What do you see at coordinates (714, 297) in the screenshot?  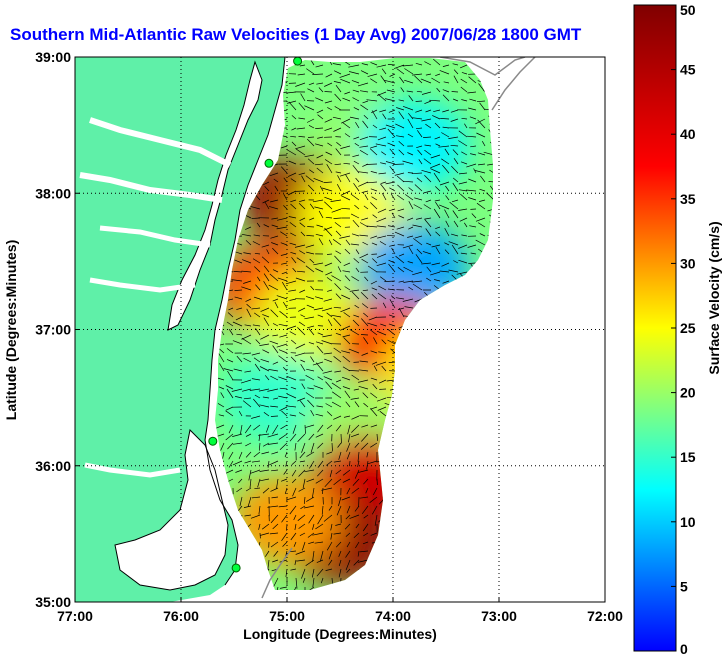 I see `colorbar-label: Surface Velocity (cm/s)` at bounding box center [714, 297].